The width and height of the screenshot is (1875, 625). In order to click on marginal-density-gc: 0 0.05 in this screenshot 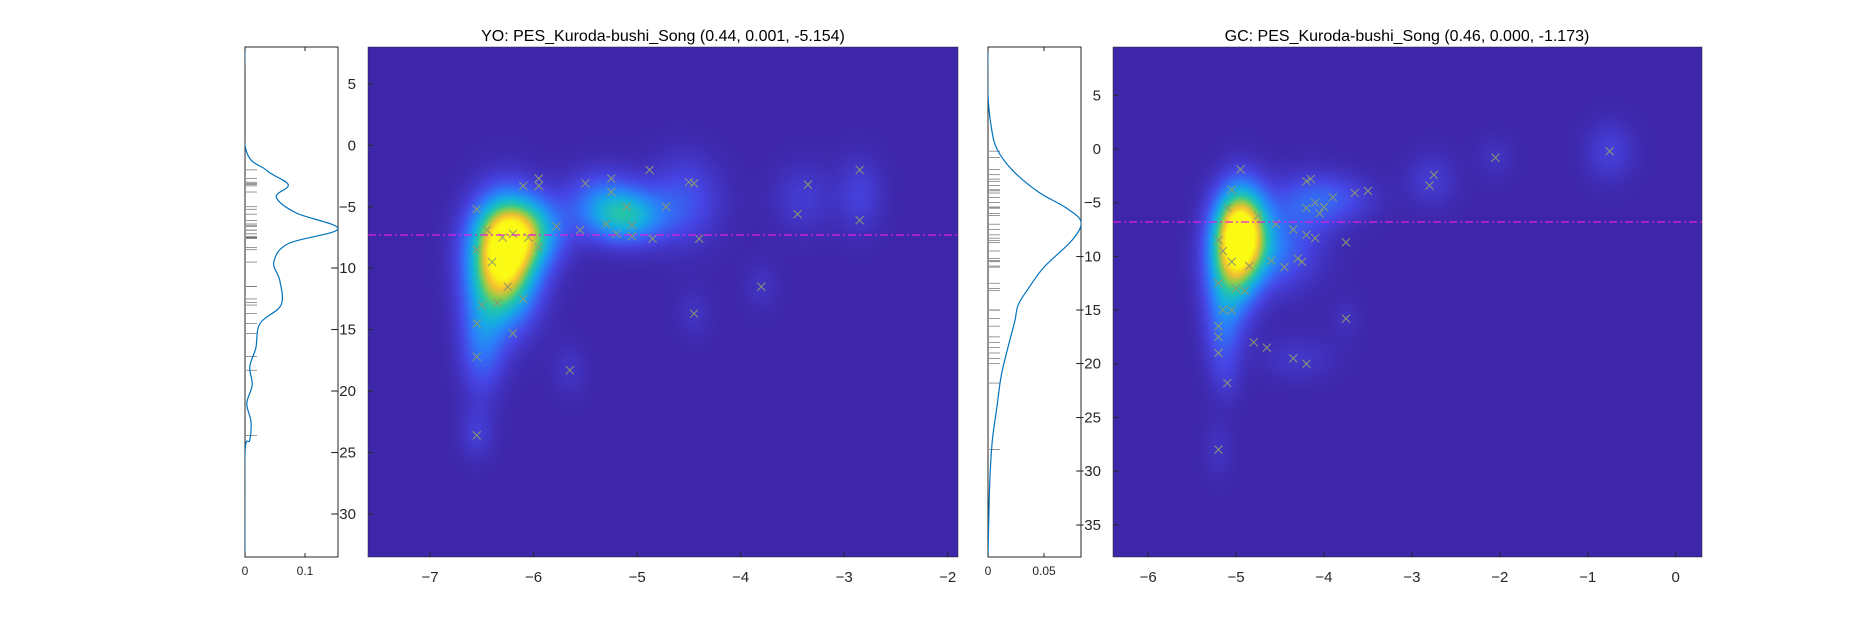, I will do `click(1033, 312)`.